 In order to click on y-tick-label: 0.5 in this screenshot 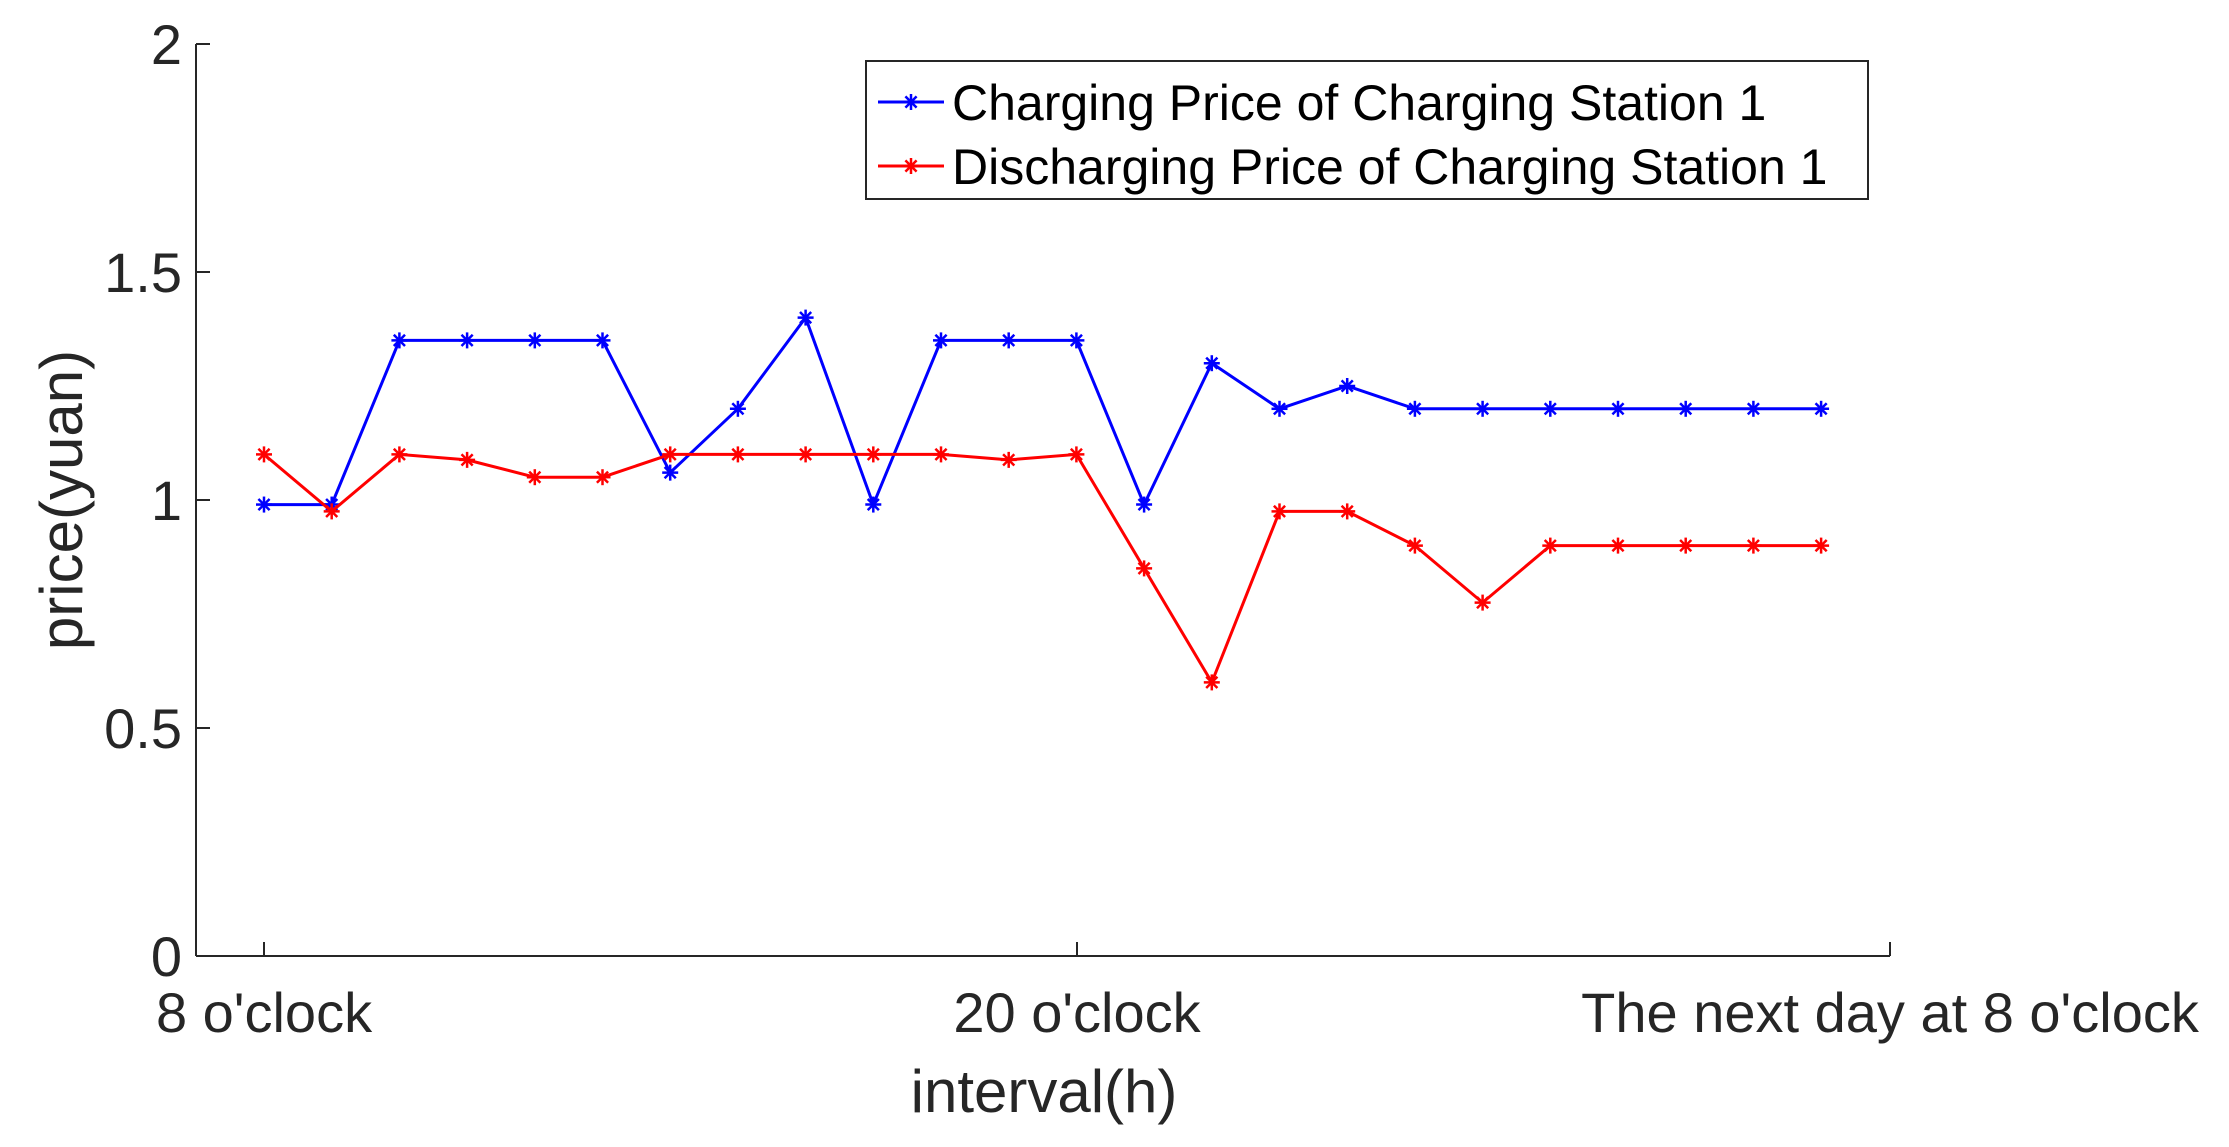, I will do `click(143, 728)`.